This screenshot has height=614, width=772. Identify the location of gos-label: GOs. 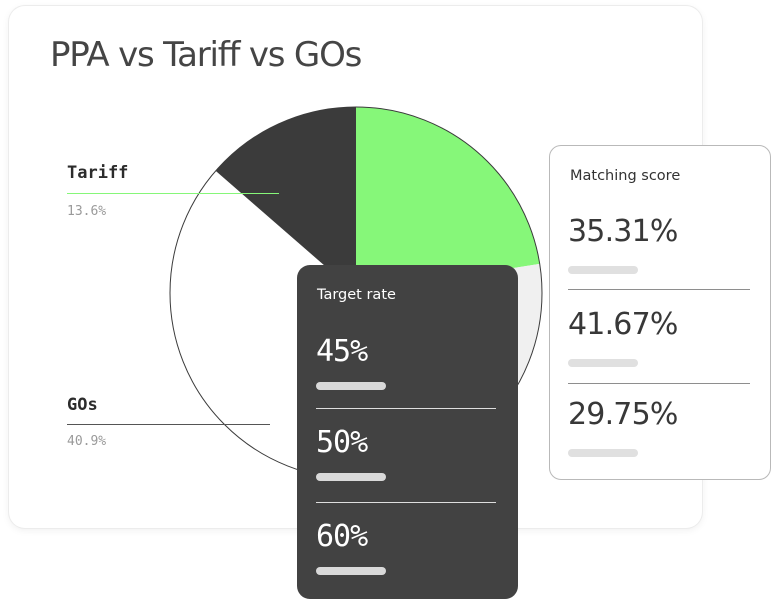
(82, 405).